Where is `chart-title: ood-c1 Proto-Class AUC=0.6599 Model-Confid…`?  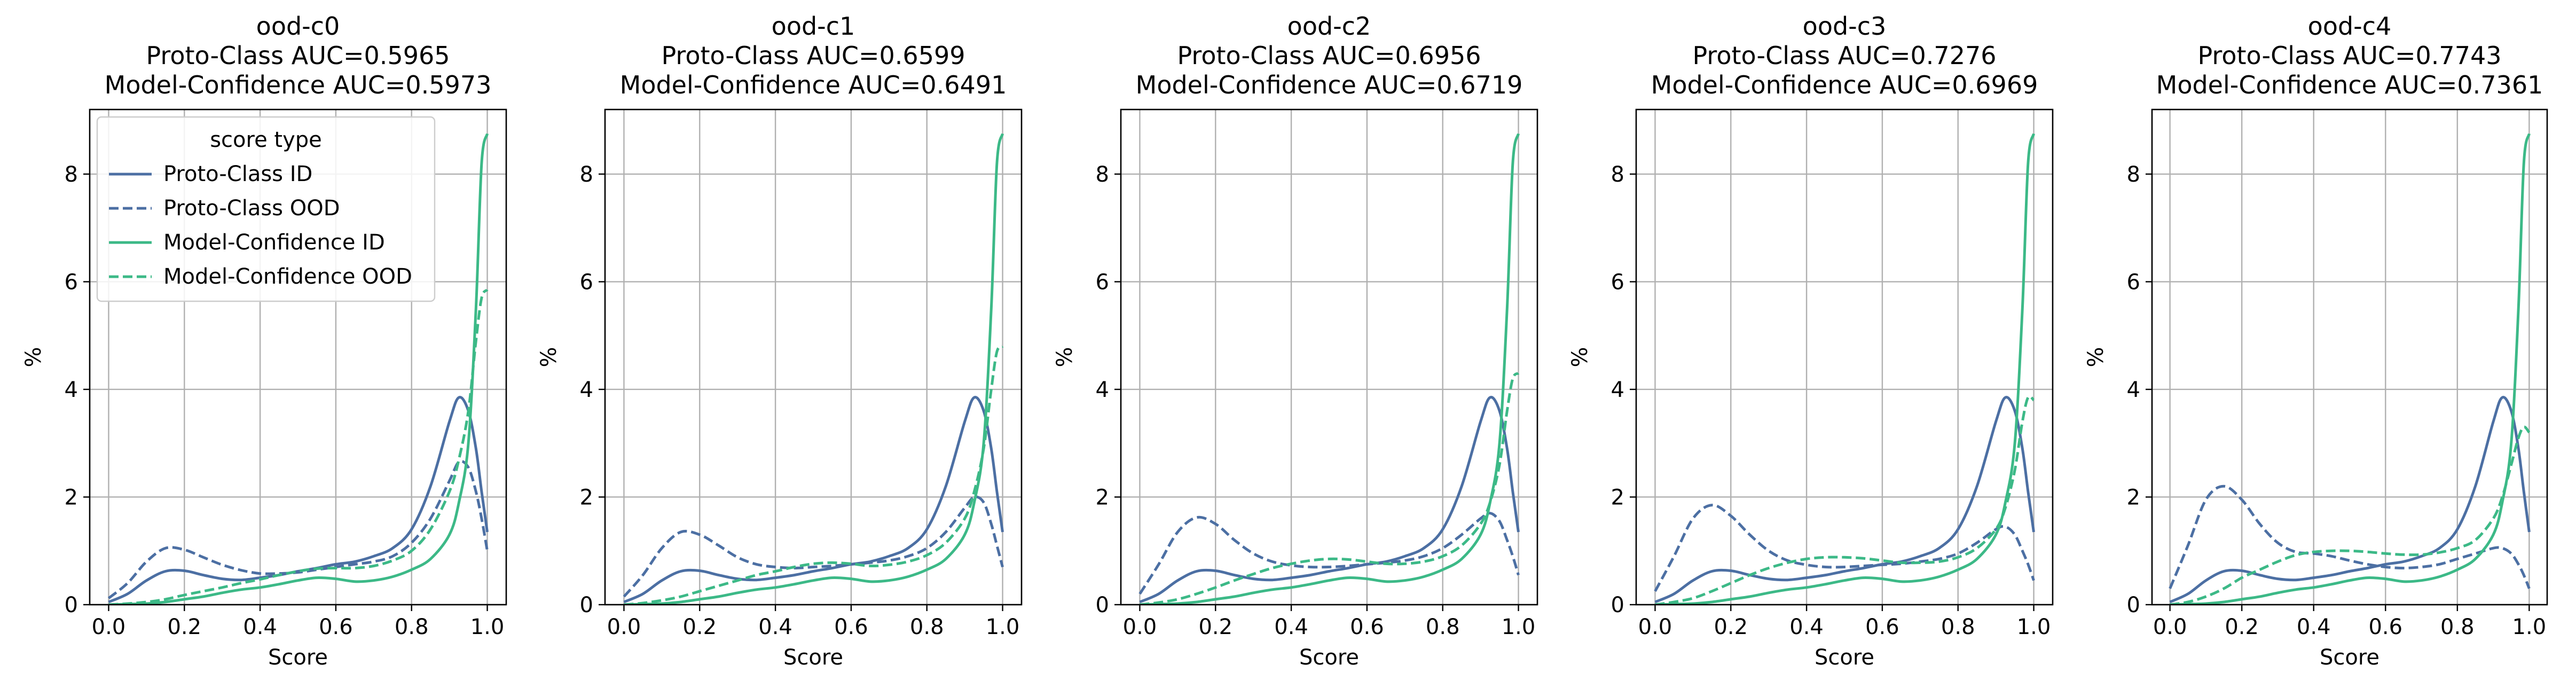 chart-title: ood-c1 Proto-Class AUC=0.6599 Model-Confid… is located at coordinates (813, 55).